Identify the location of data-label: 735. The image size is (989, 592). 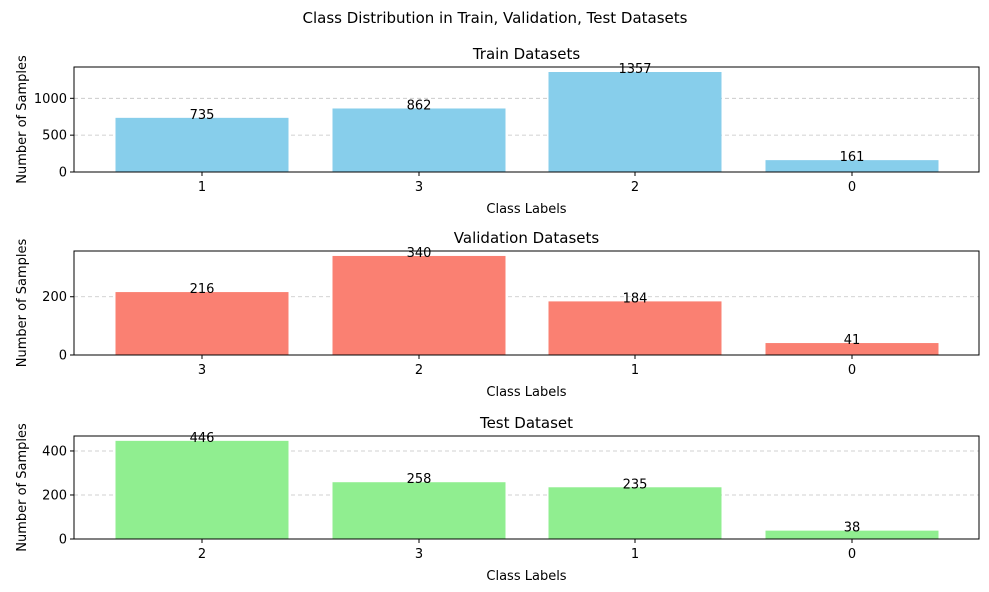
(202, 115).